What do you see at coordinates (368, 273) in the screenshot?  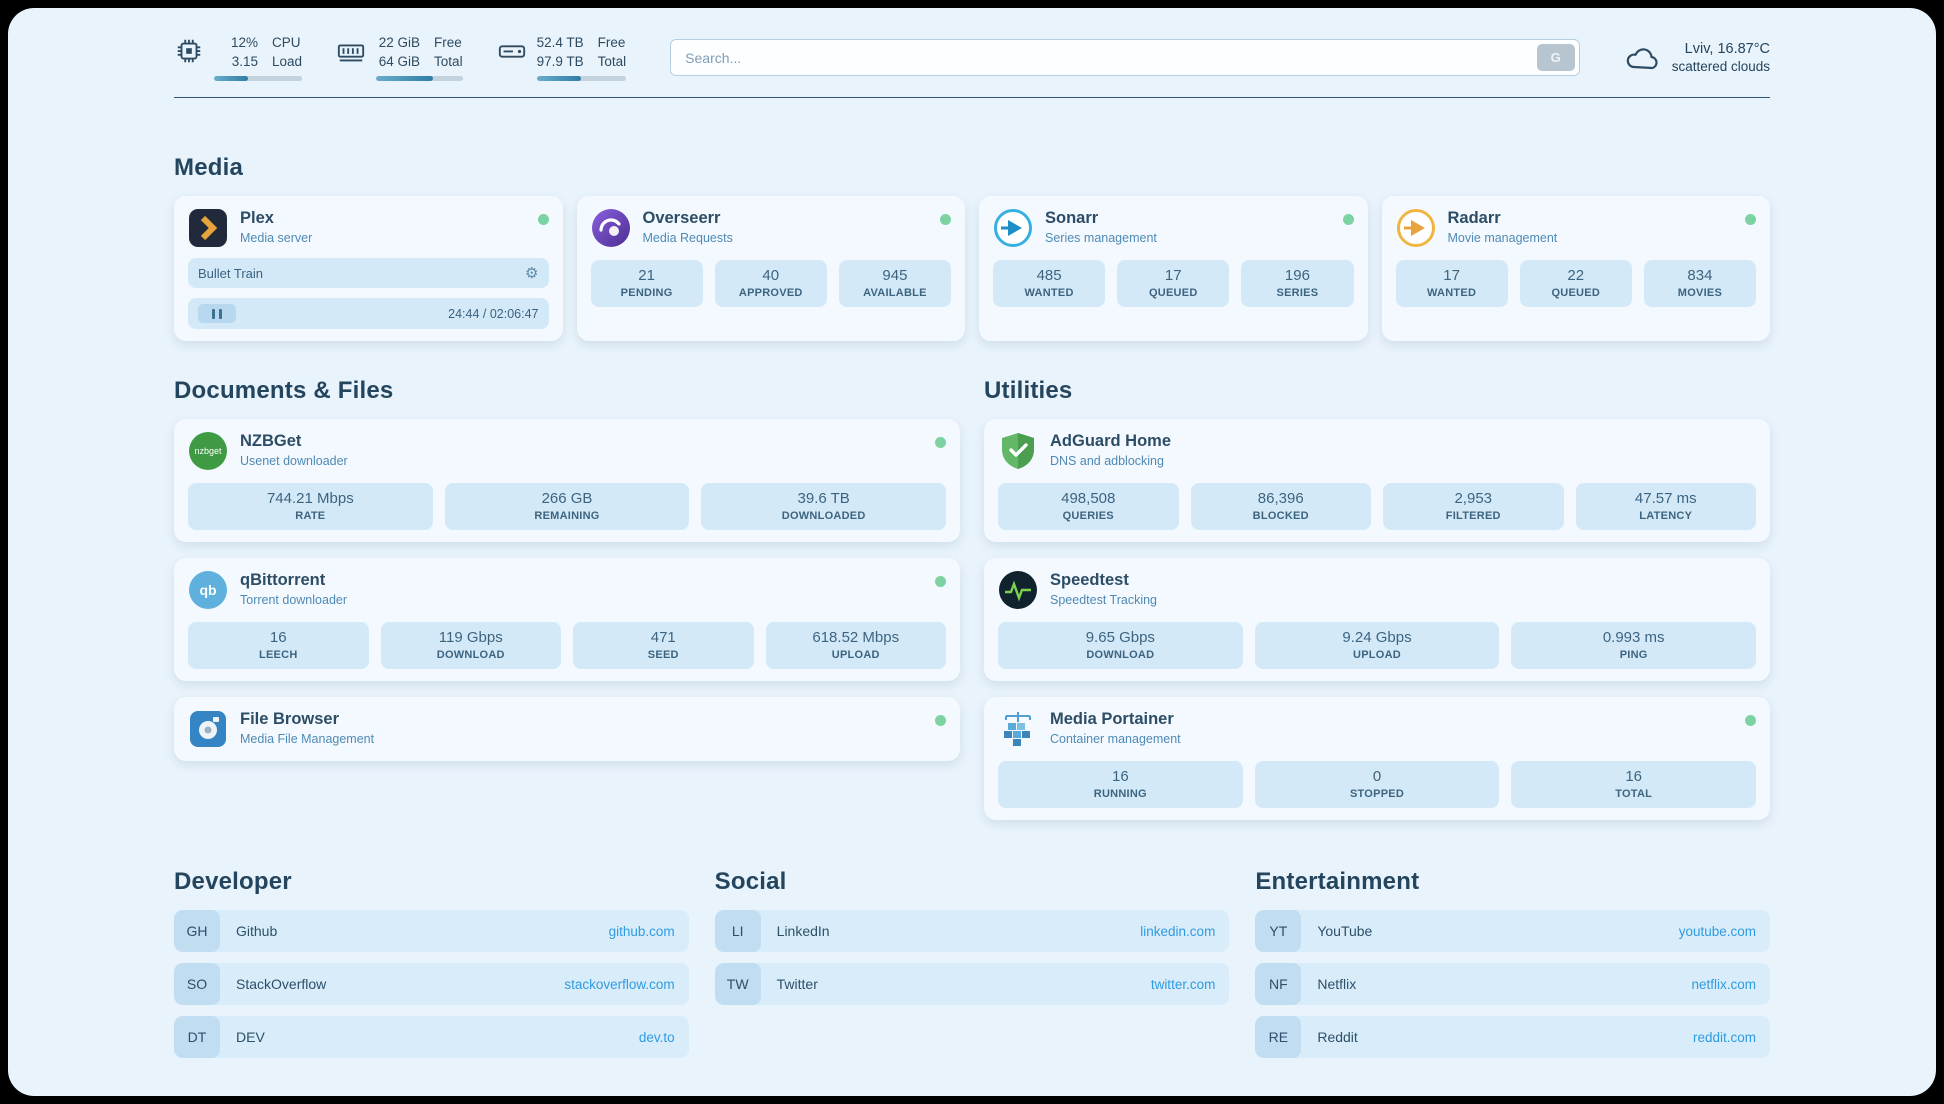 I see `now-playing-row: Bullet Train ⚙` at bounding box center [368, 273].